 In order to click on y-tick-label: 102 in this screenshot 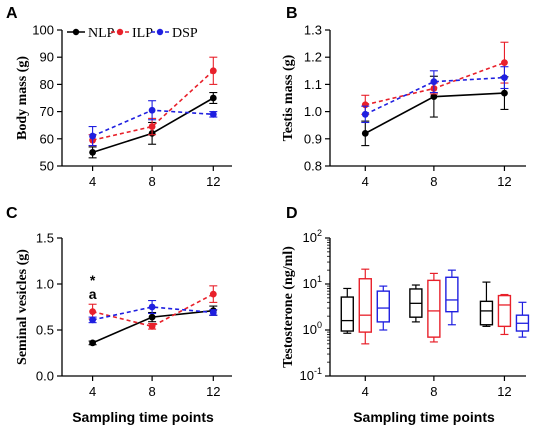, I will do `click(312, 236)`.